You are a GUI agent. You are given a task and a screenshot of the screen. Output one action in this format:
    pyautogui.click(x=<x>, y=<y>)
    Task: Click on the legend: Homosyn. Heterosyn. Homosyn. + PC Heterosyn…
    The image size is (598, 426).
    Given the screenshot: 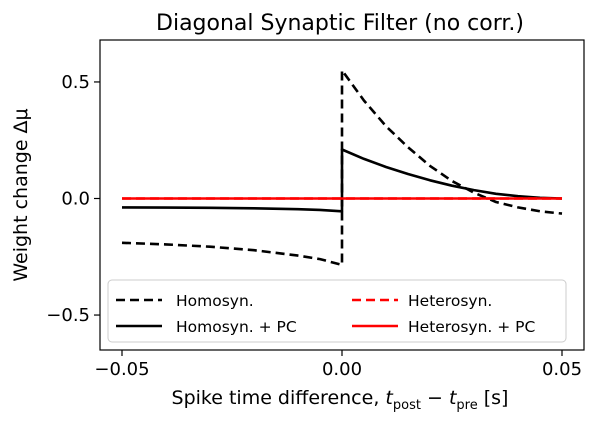 What is the action you would take?
    pyautogui.click(x=337, y=311)
    